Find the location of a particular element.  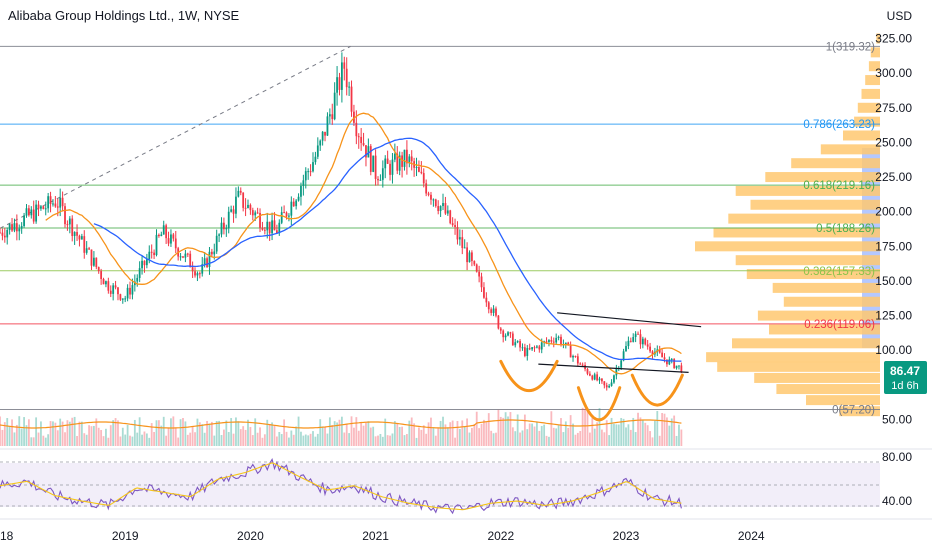

time-axis: 2018 2019 2020 2021 2022 2023 2024 is located at coordinates (382, 536).